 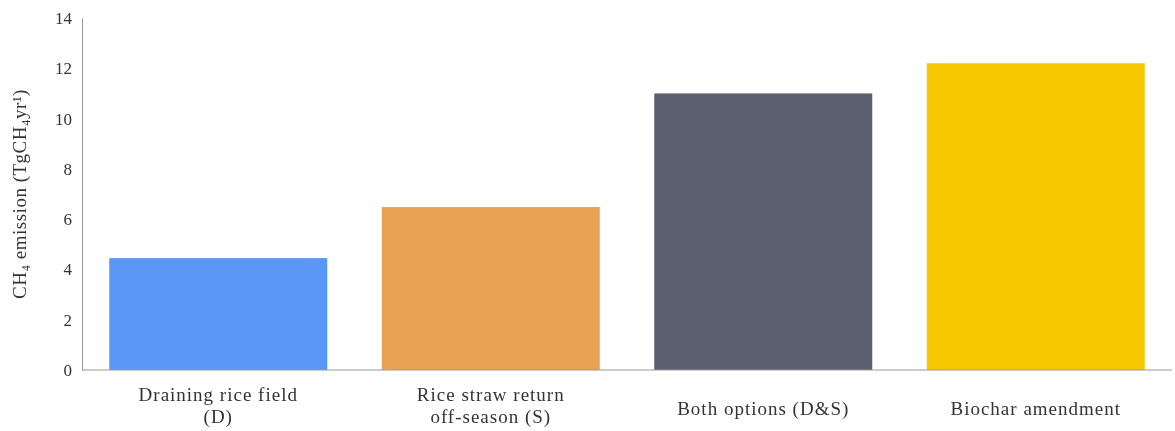 I want to click on y-tick-label: 12, so click(x=63, y=69).